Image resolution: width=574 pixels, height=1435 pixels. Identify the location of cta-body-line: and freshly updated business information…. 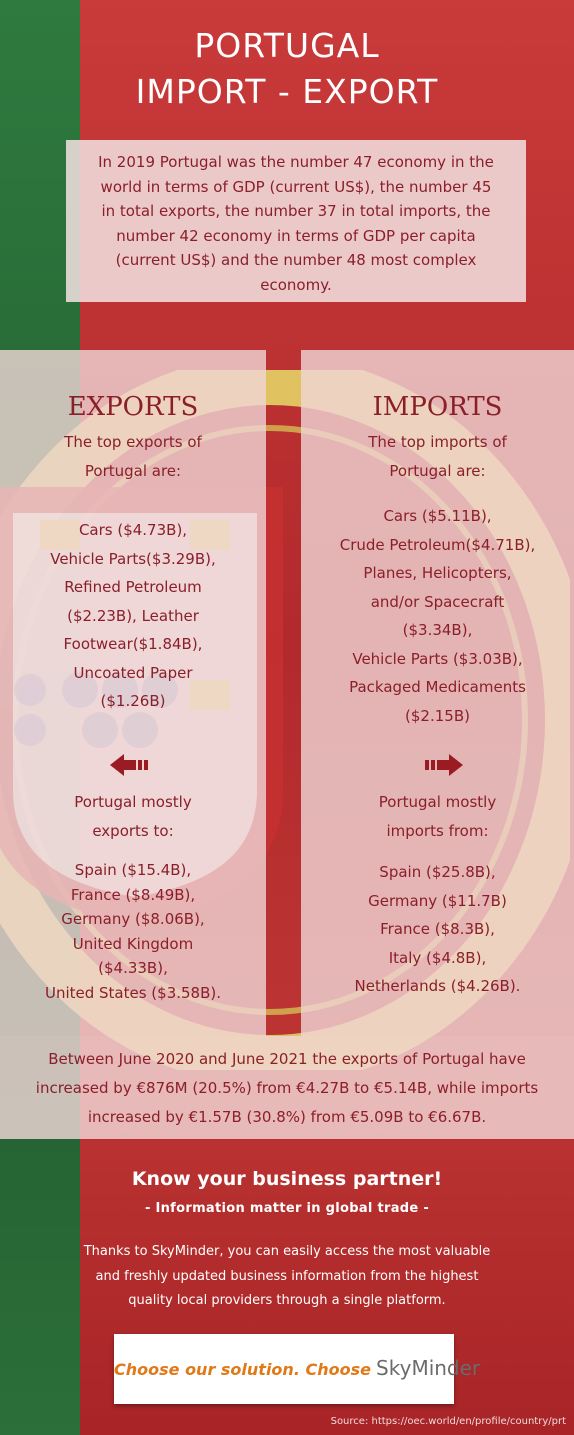
(287, 1276).